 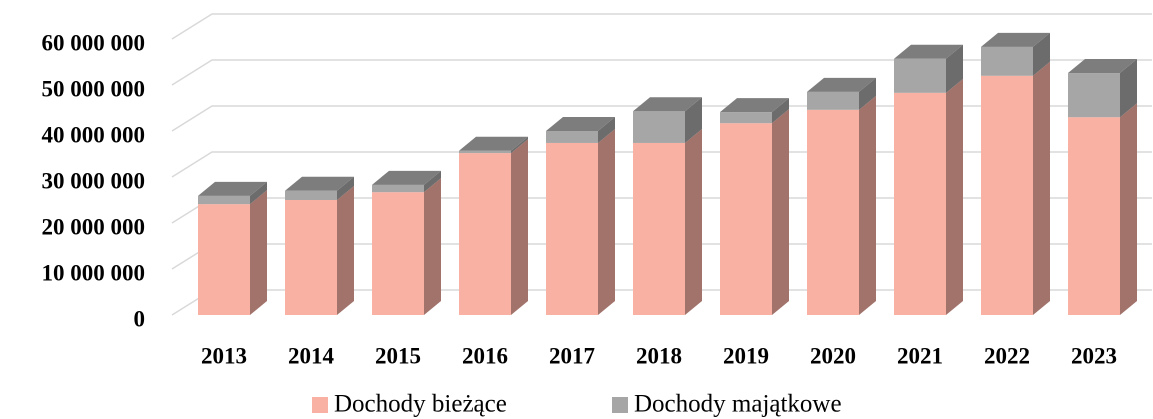 I want to click on y-tick-label: 60 000 000, so click(x=94, y=42).